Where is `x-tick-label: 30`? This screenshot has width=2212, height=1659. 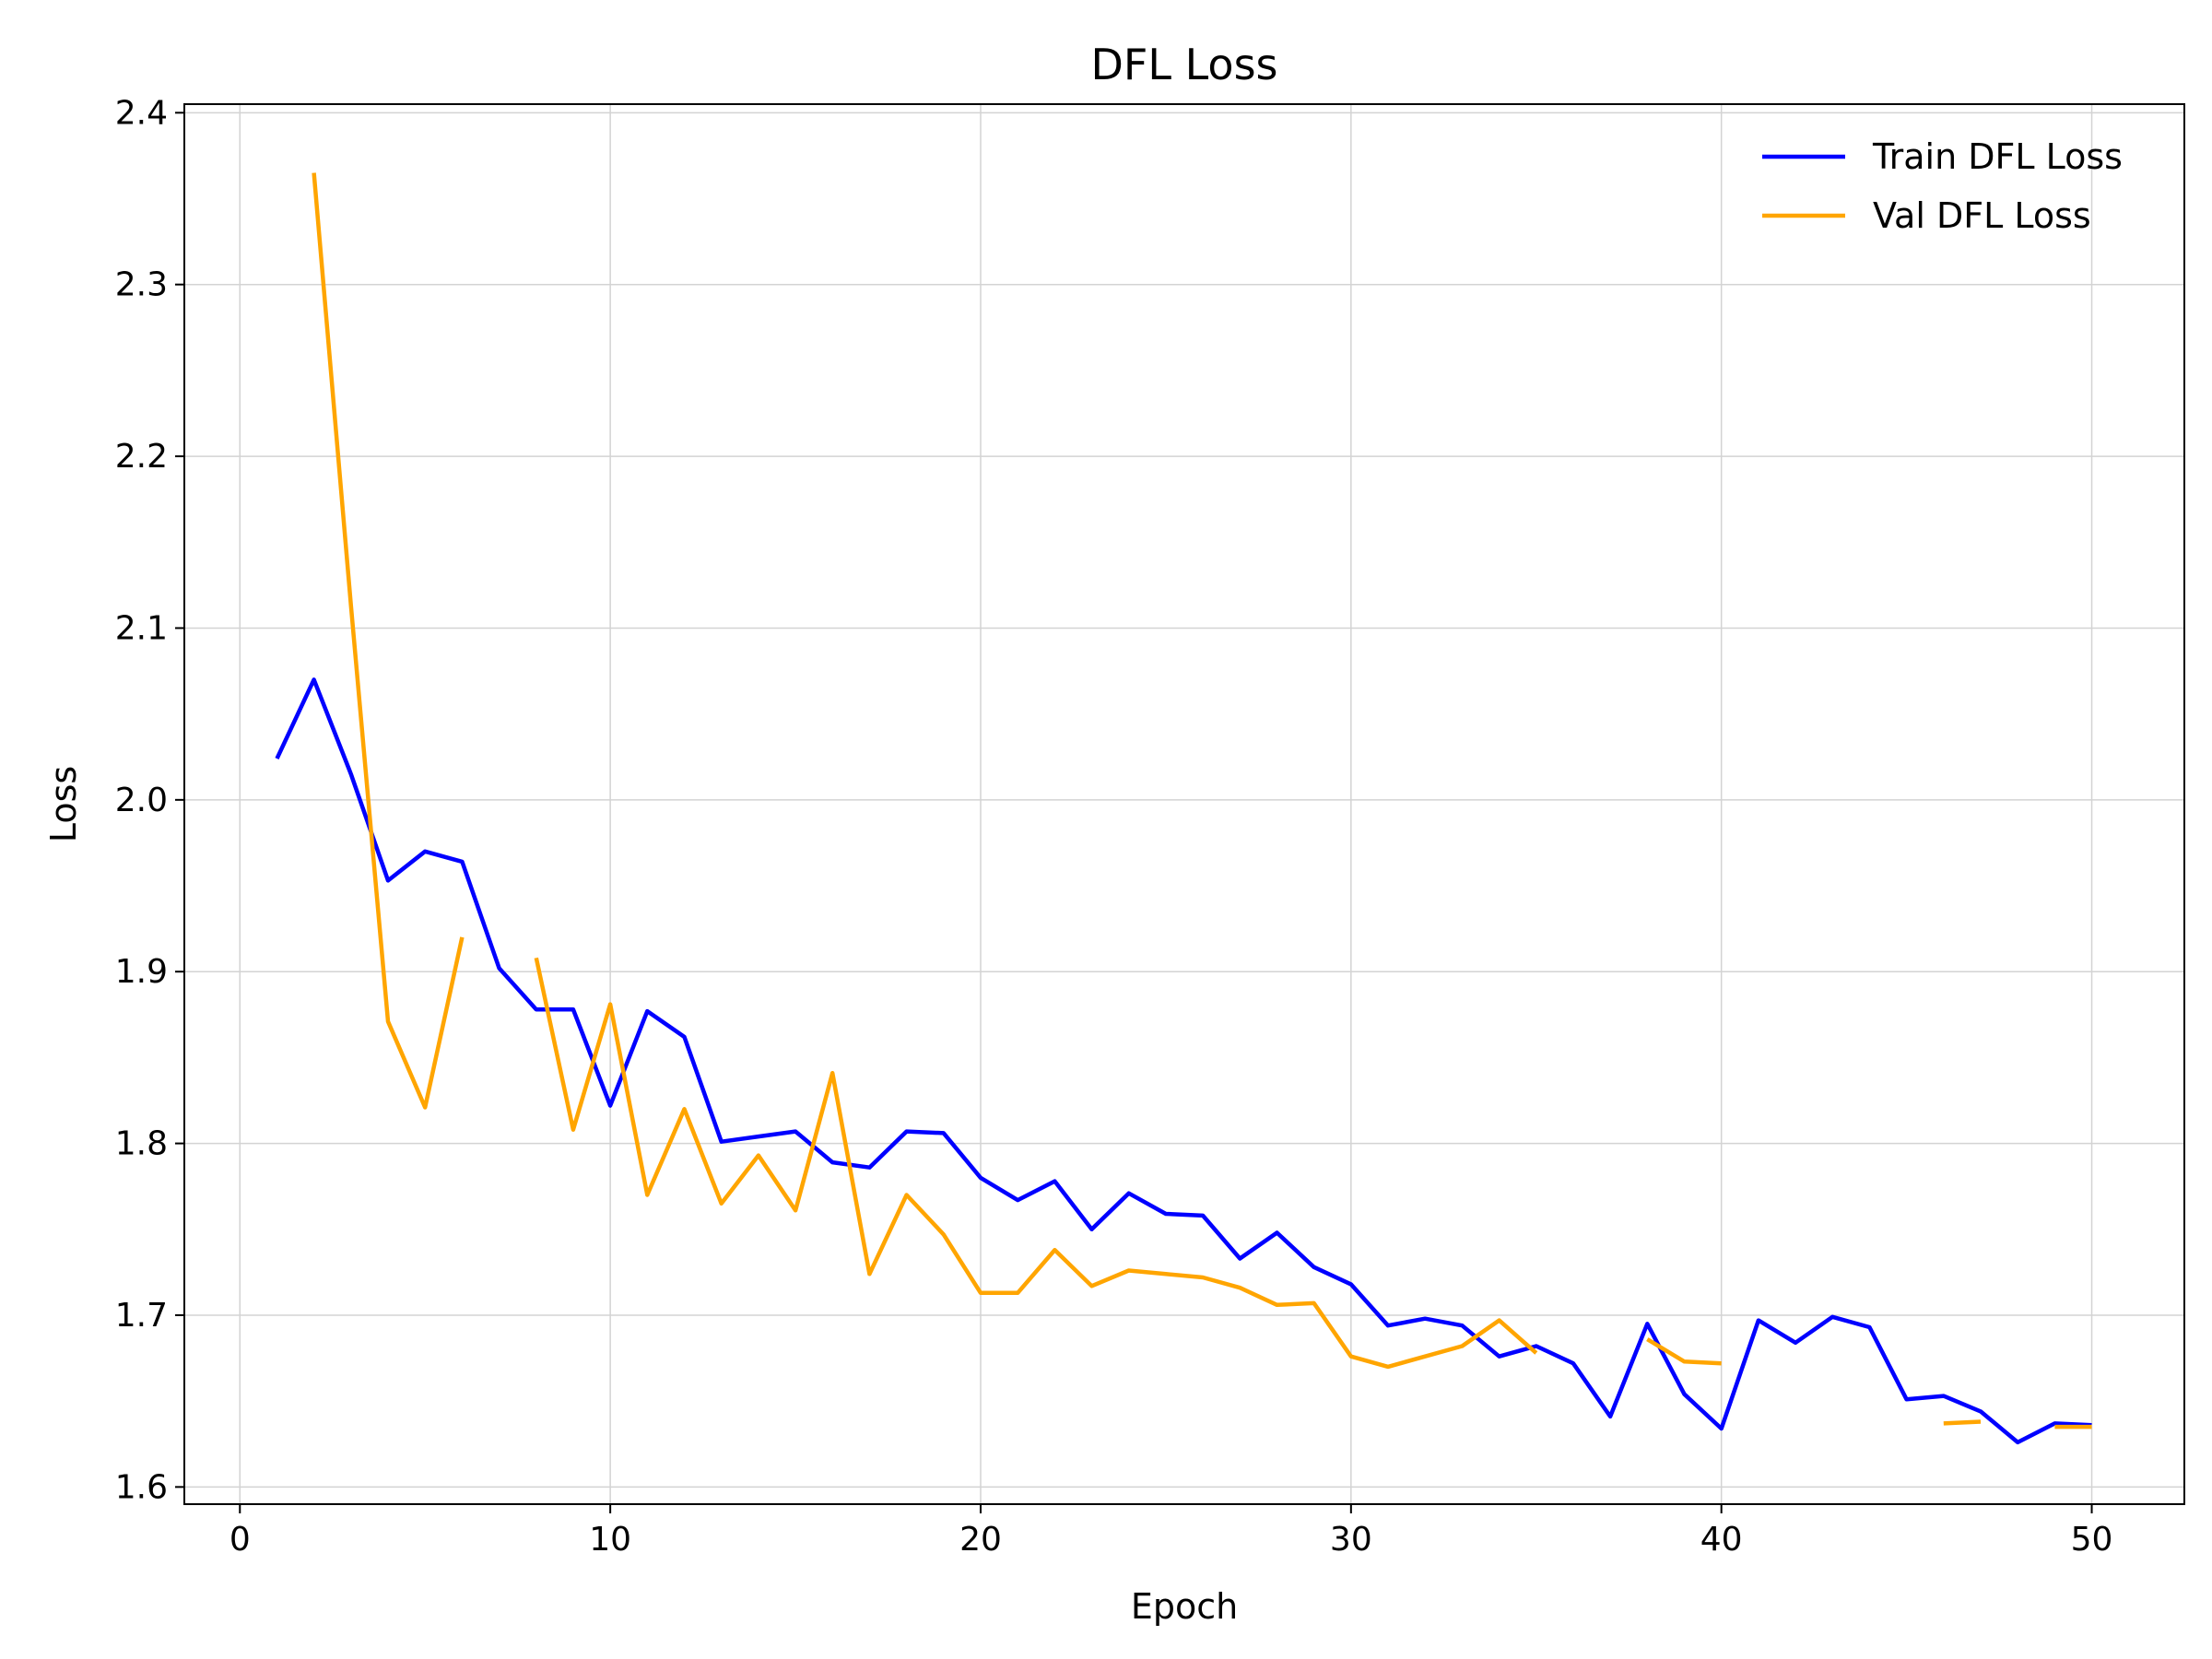
x-tick-label: 30 is located at coordinates (1351, 1540).